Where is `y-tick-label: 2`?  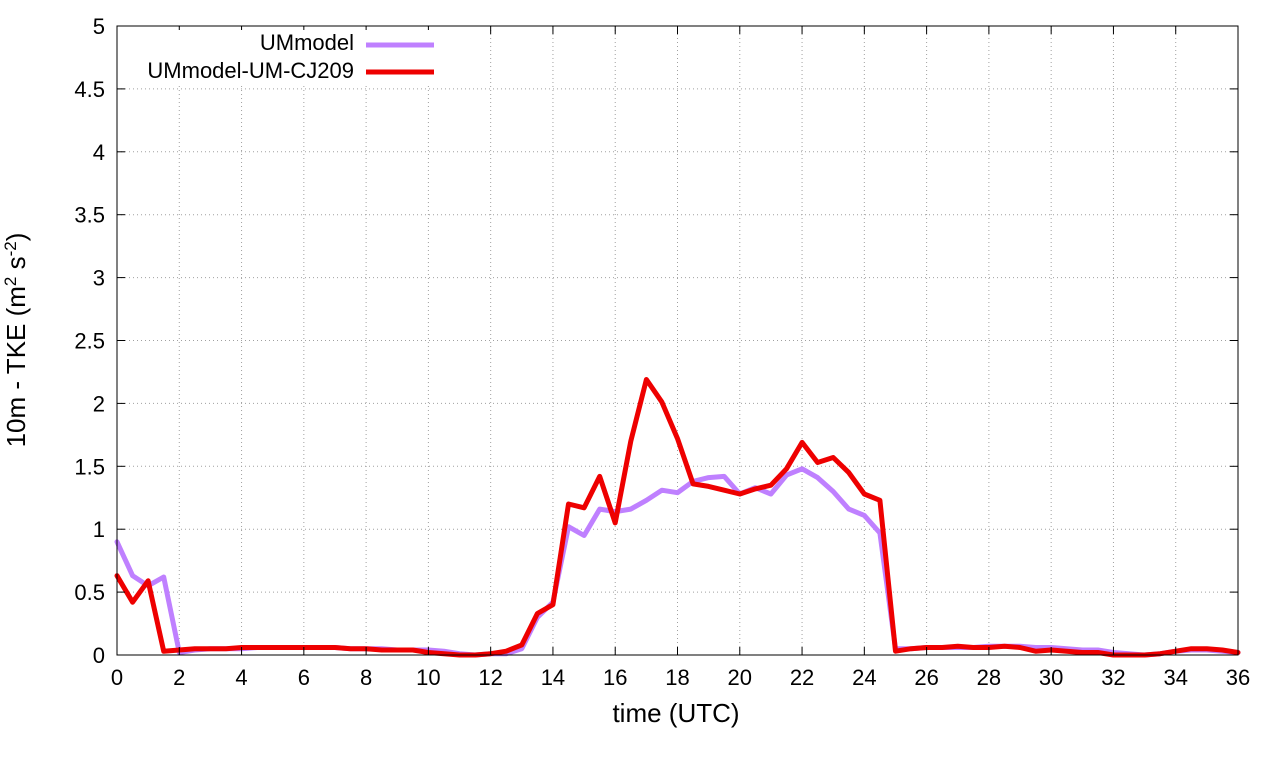 y-tick-label: 2 is located at coordinates (99, 403).